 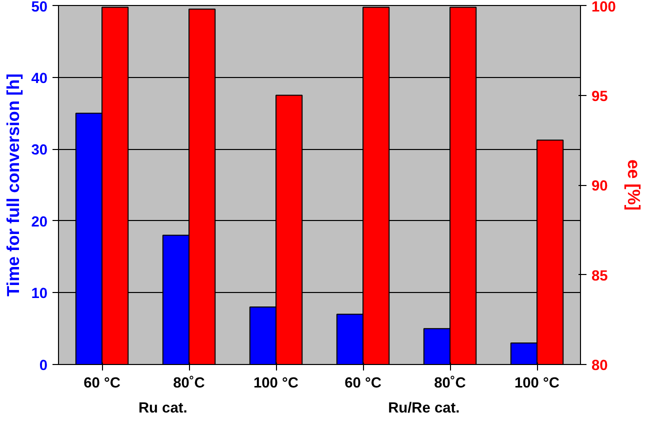 I want to click on y-tick-label: 0, so click(x=43, y=366).